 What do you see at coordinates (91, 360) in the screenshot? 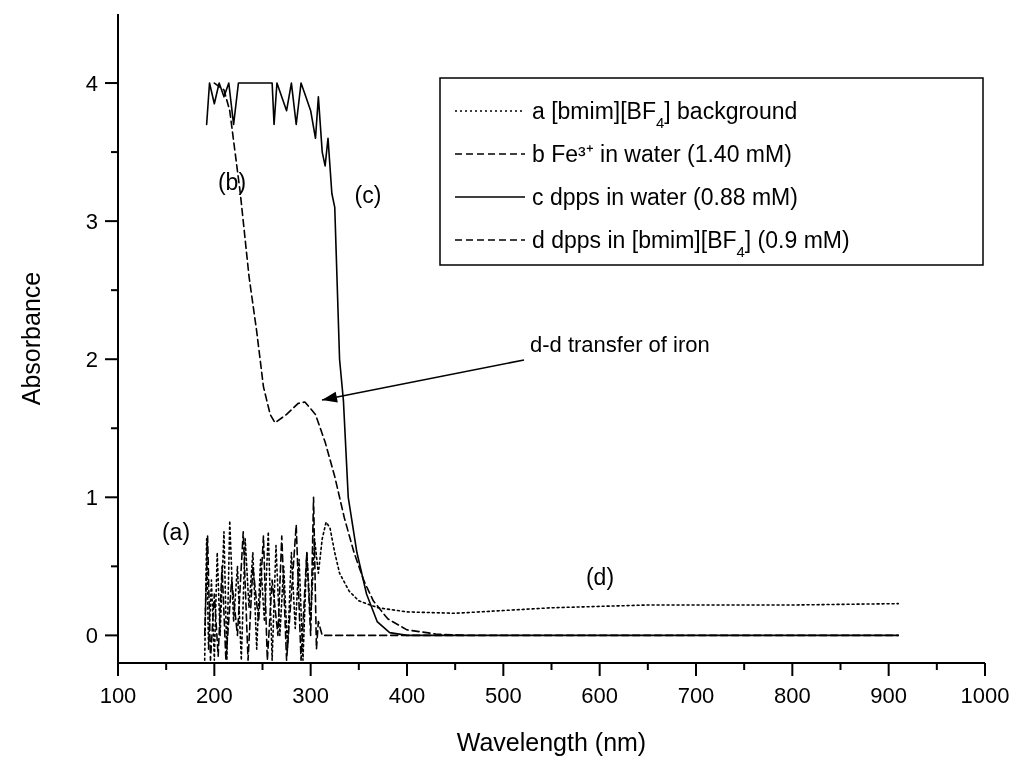
I see `y-tick-label: 2` at bounding box center [91, 360].